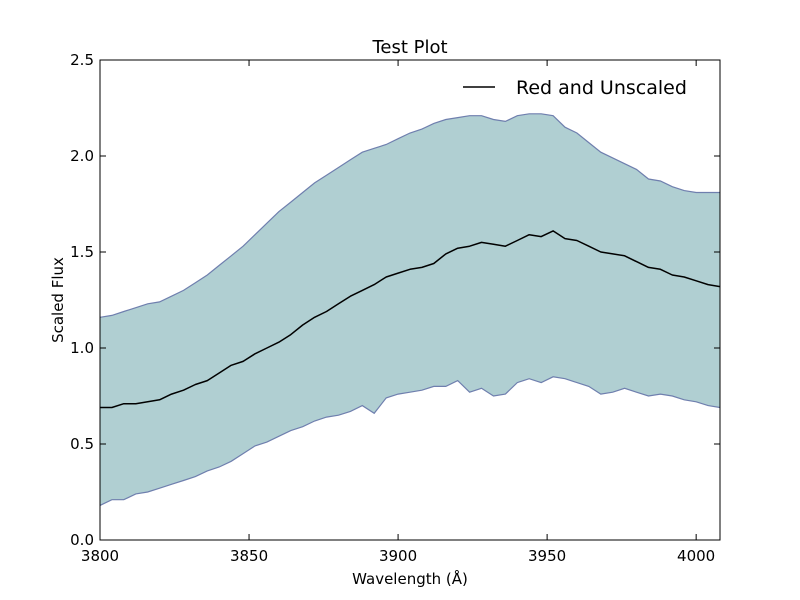 The width and height of the screenshot is (800, 600). I want to click on y-tick-label: 1.5, so click(82, 252).